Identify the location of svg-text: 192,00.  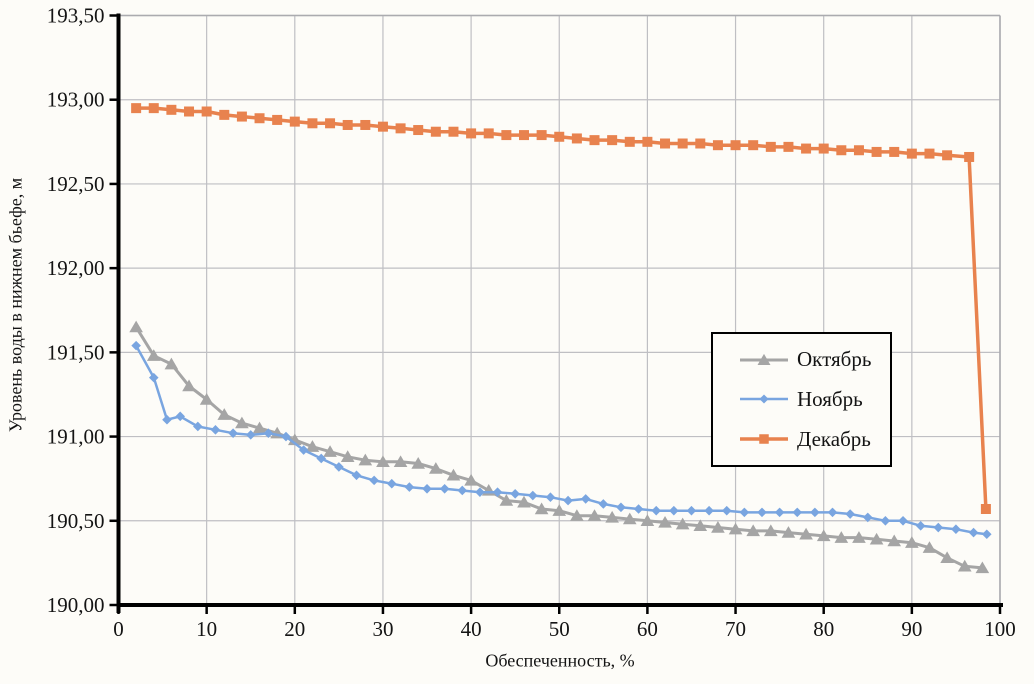
(76, 268).